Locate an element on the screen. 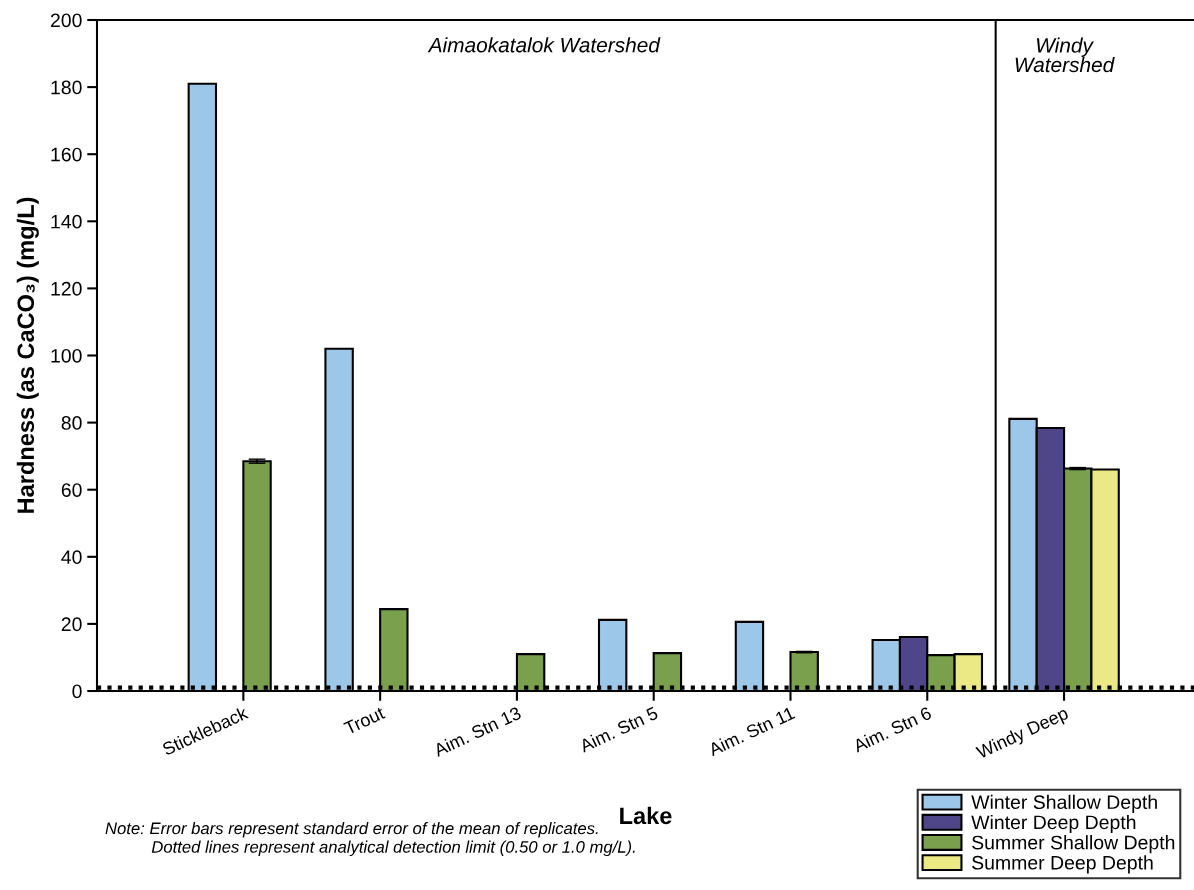 This screenshot has height=890, width=1194. legend-label: Summer Shallow Depth is located at coordinates (1073, 844).